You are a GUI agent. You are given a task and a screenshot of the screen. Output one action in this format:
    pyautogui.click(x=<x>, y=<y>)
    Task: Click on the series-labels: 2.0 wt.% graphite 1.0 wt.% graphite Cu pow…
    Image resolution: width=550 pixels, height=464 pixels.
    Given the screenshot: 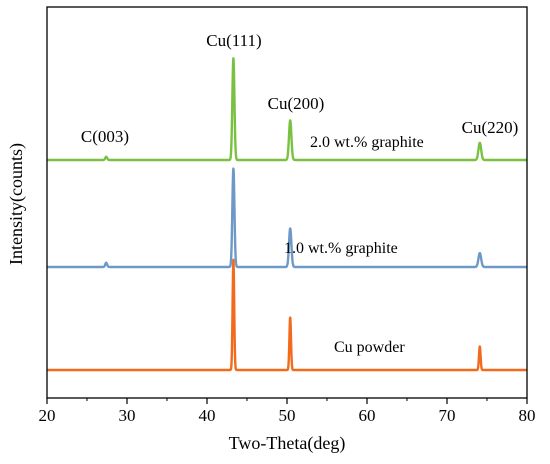 What is the action you would take?
    pyautogui.click(x=354, y=245)
    